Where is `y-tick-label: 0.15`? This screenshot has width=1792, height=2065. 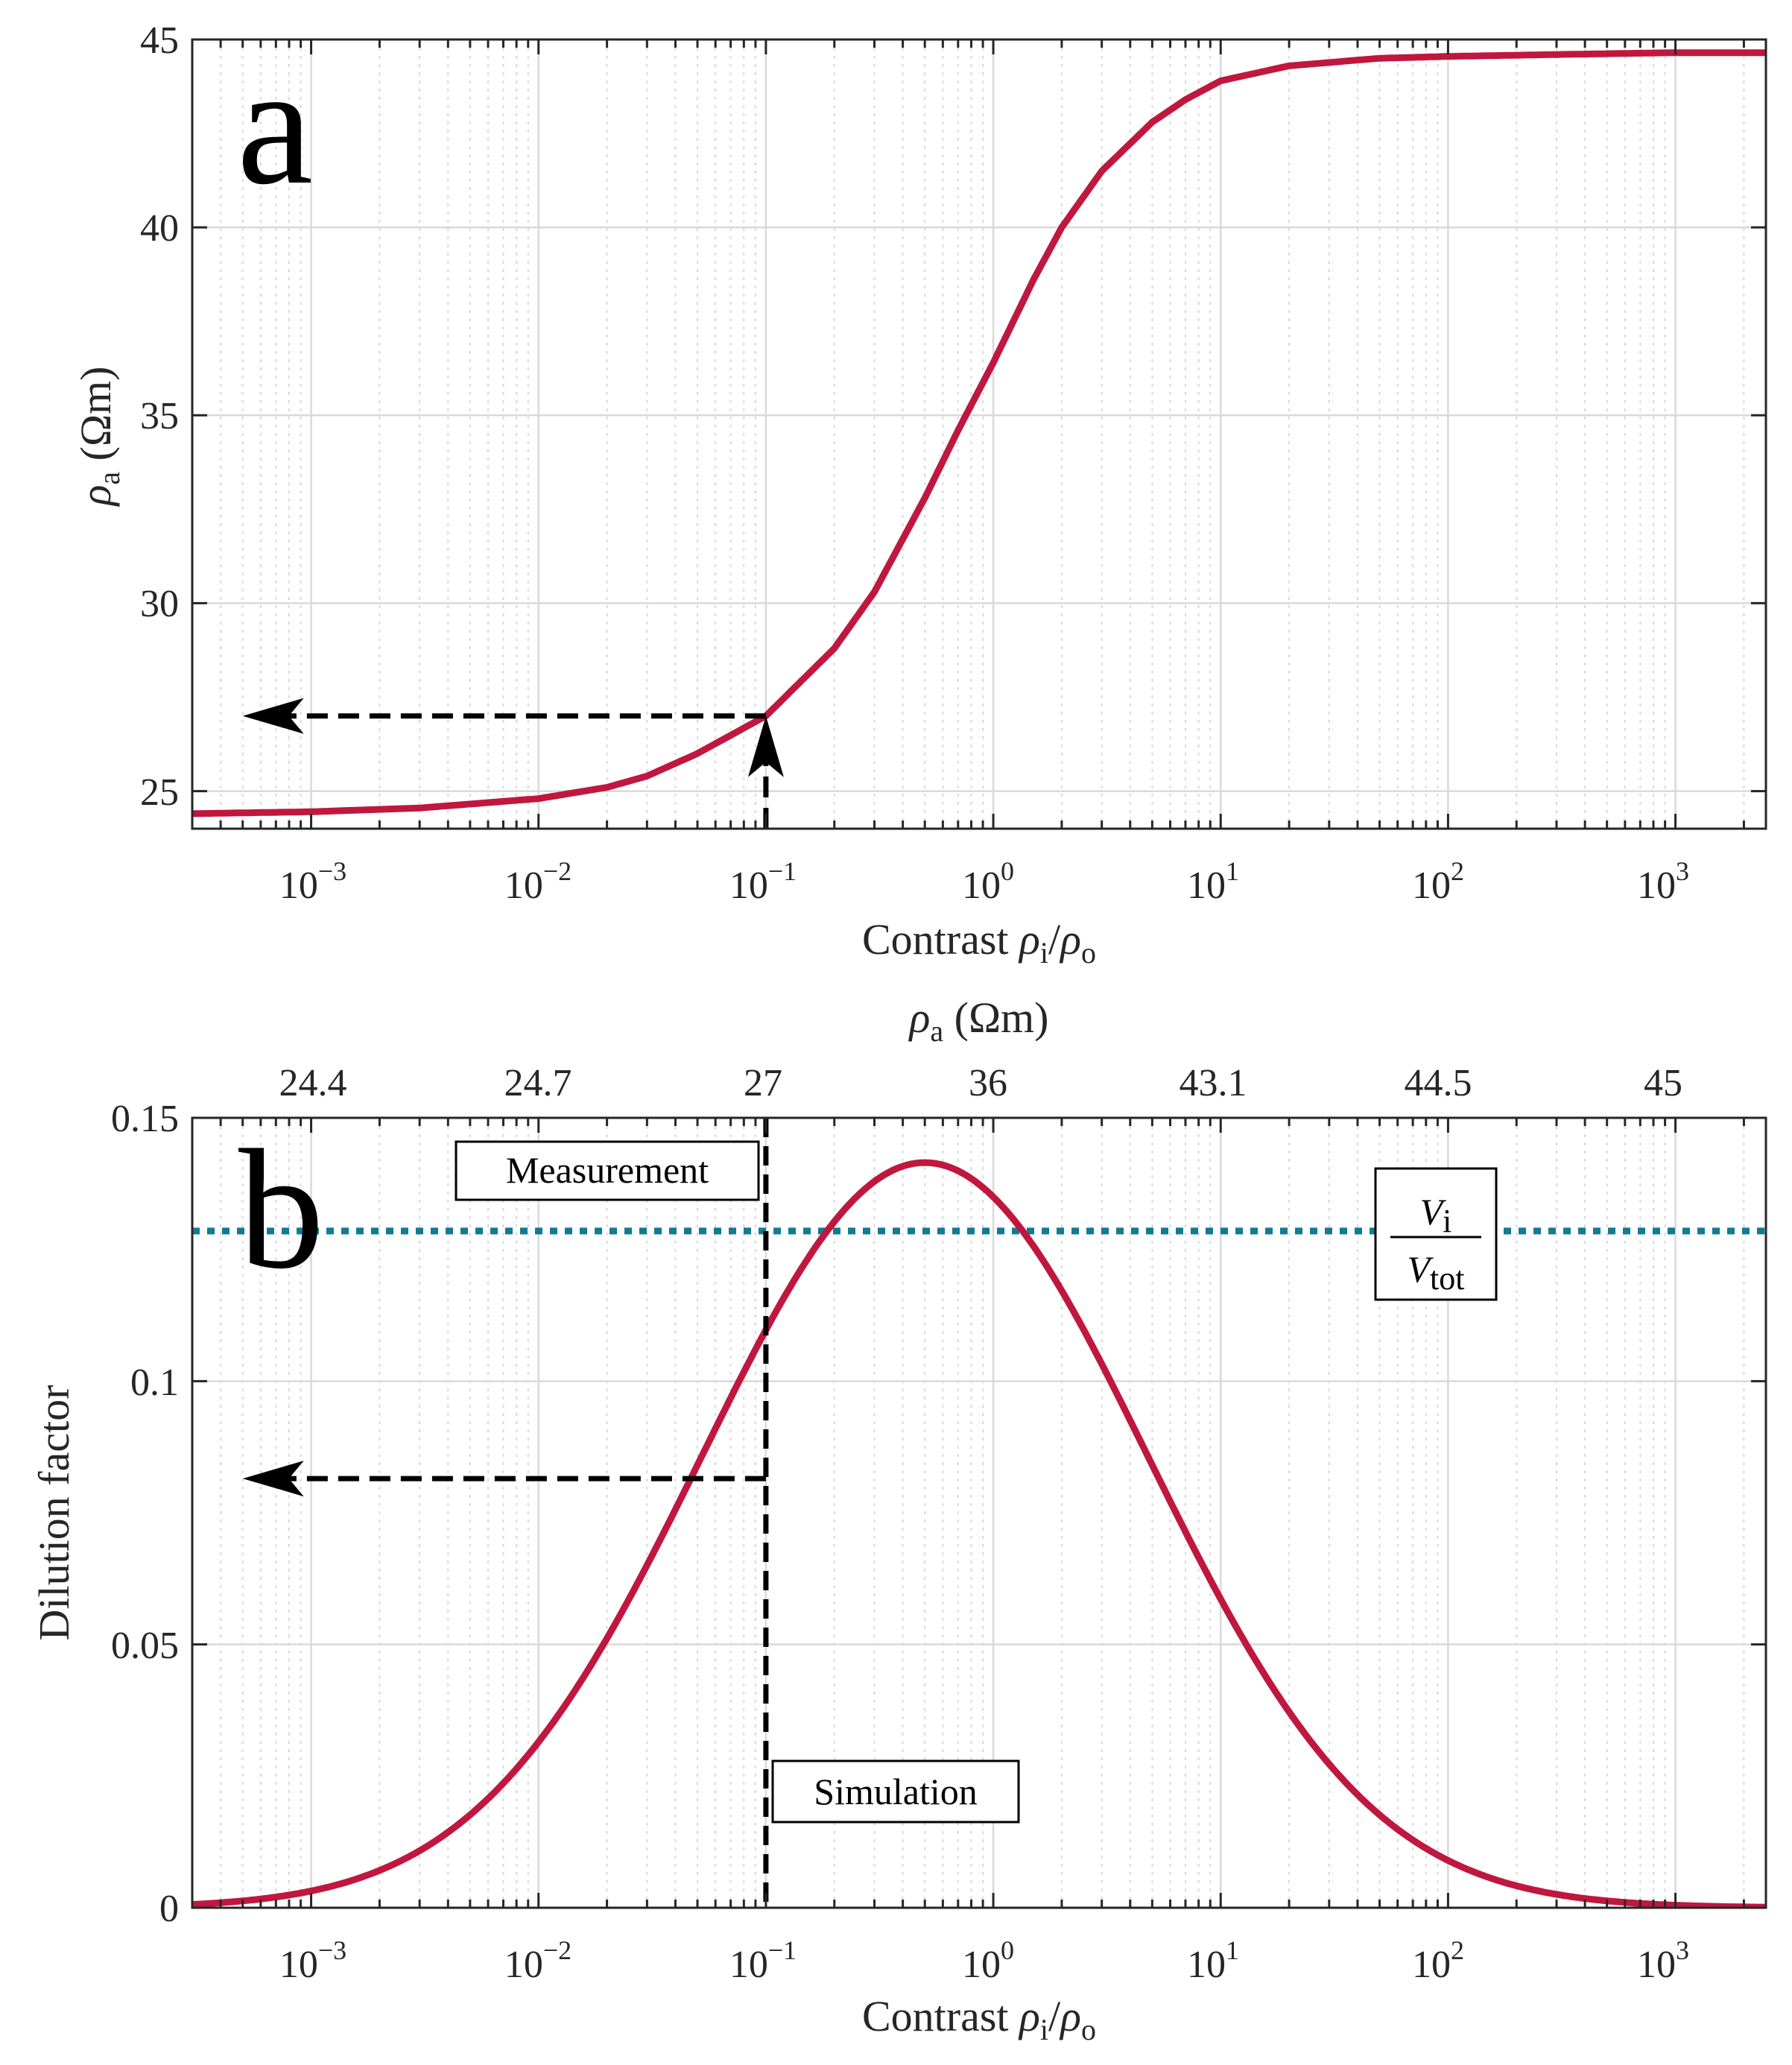 y-tick-label: 0.15 is located at coordinates (145, 1119).